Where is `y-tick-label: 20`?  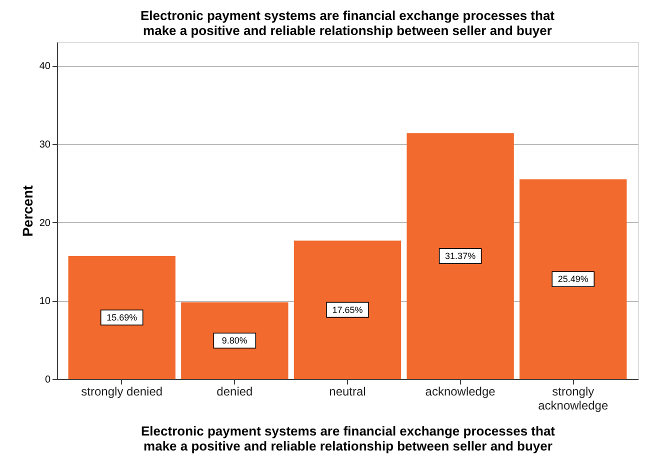
y-tick-label: 20 is located at coordinates (45, 223).